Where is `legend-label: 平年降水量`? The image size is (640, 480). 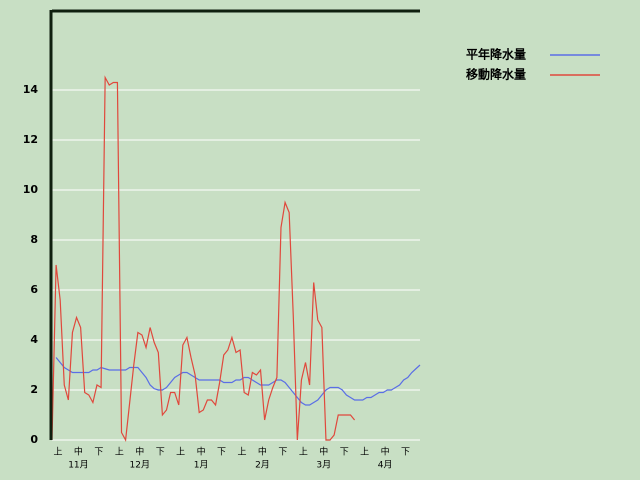
legend-label: 平年降水量 is located at coordinates (496, 54).